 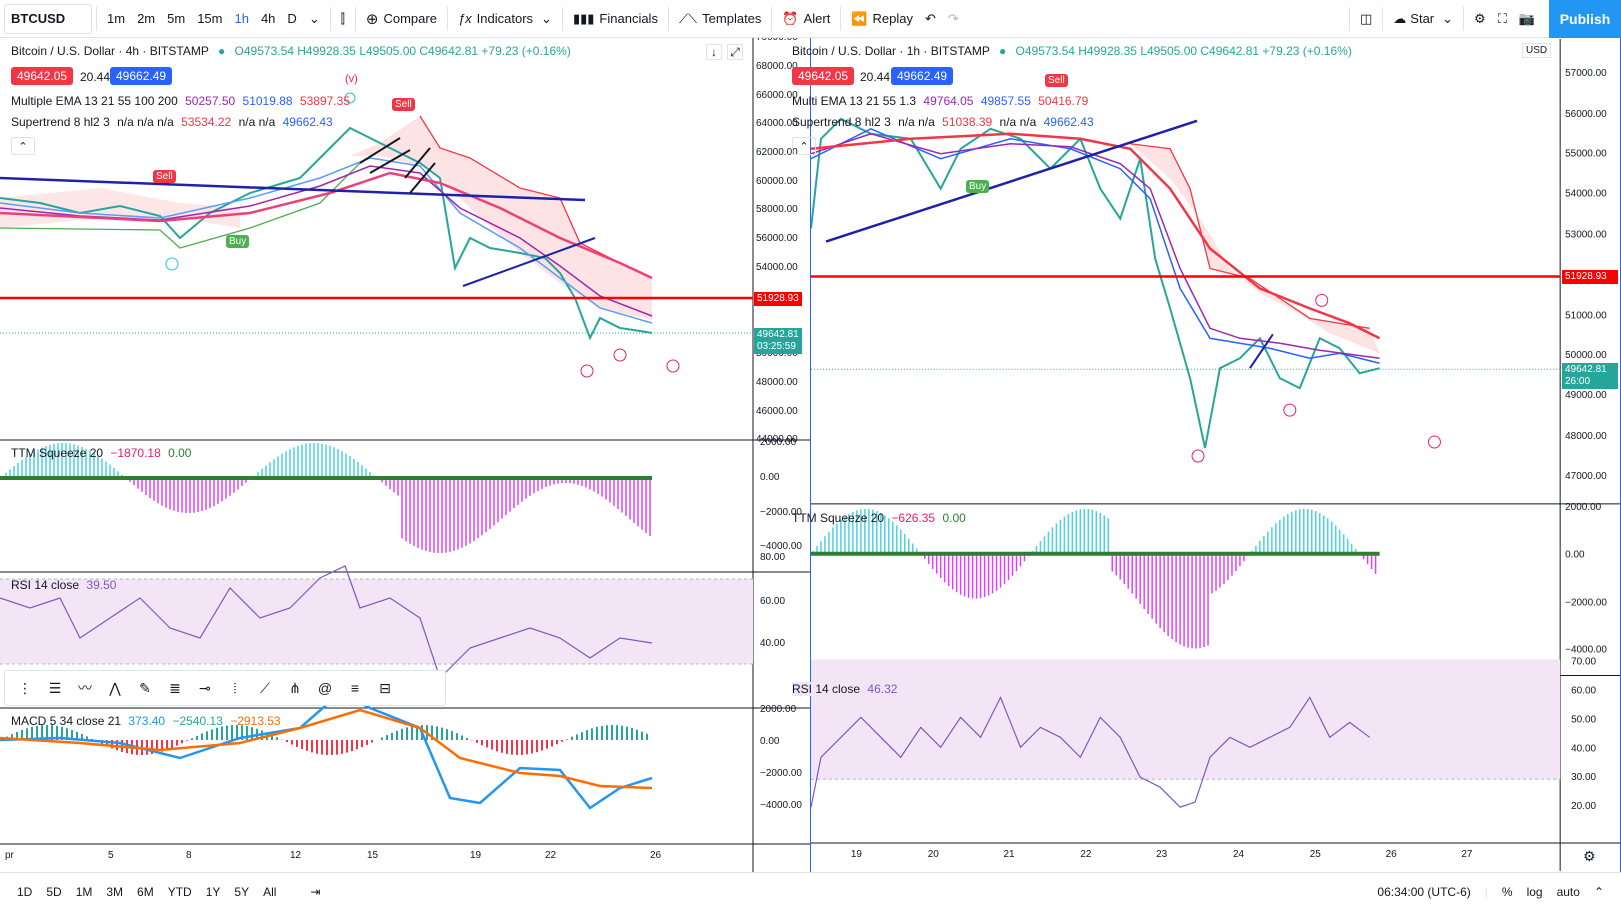 I want to click on range-all: All, so click(x=270, y=891).